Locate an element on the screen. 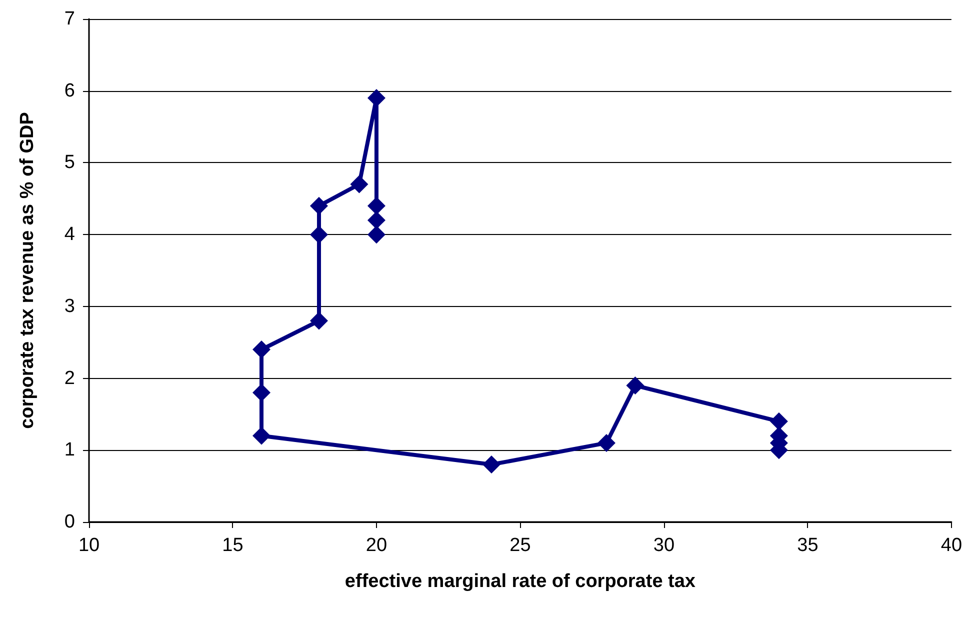 Image resolution: width=965 pixels, height=625 pixels. x-tick-label: 10 is located at coordinates (89, 545).